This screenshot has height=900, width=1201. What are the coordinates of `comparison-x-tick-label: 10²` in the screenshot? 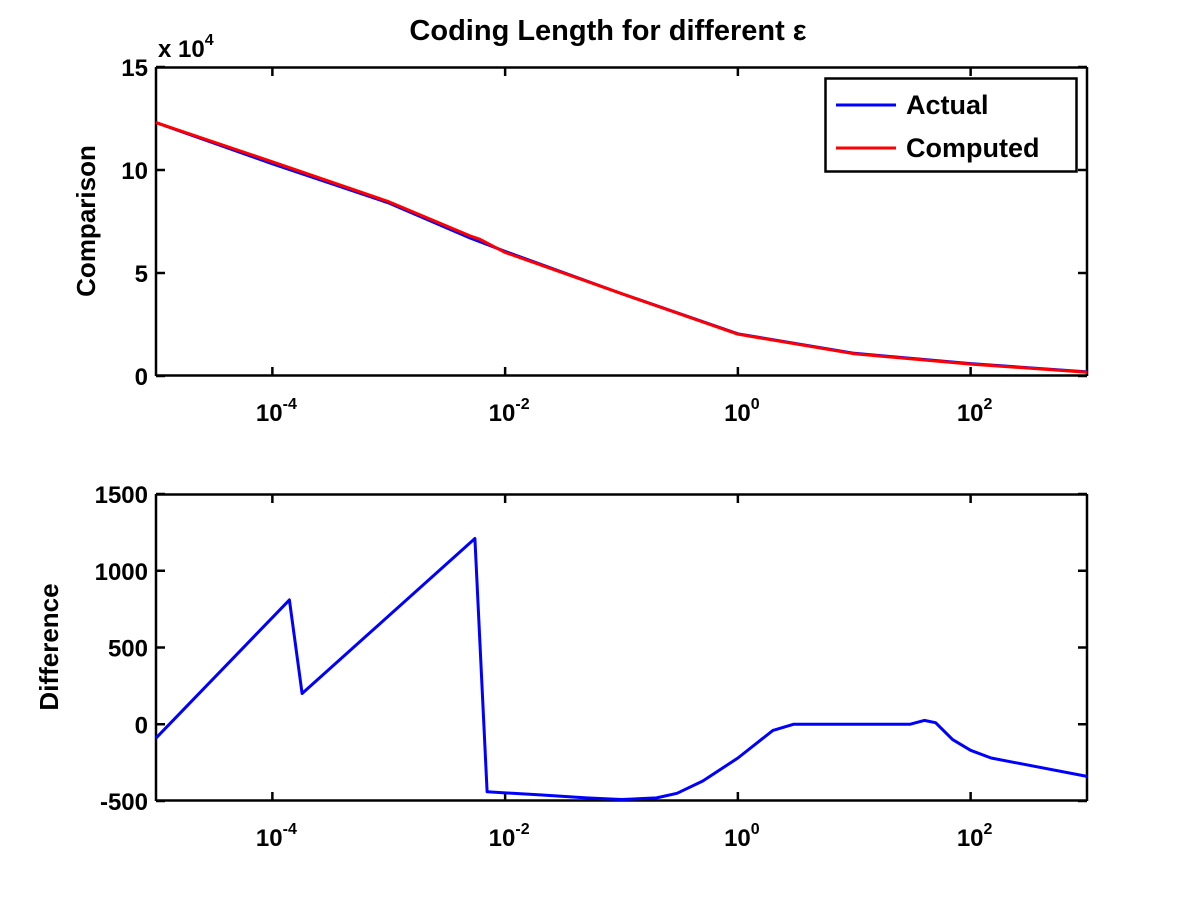 It's located at (975, 411).